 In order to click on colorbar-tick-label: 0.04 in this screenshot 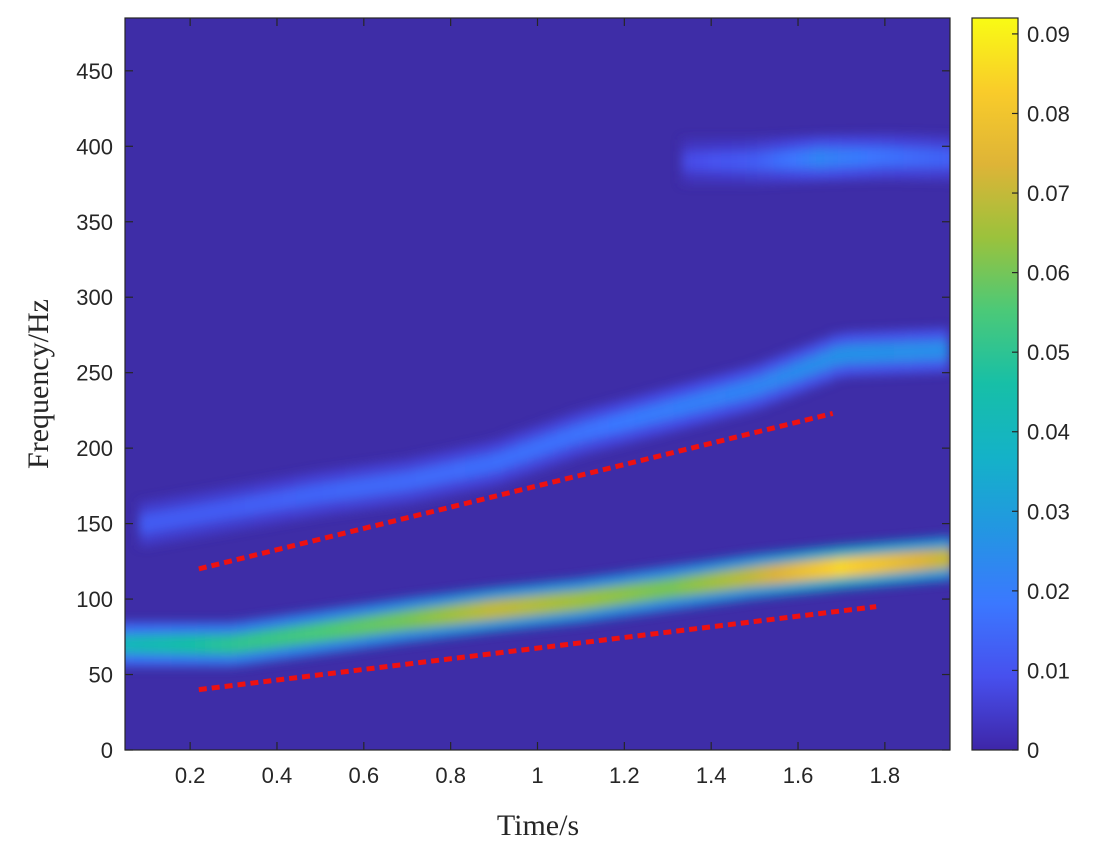, I will do `click(1048, 432)`.